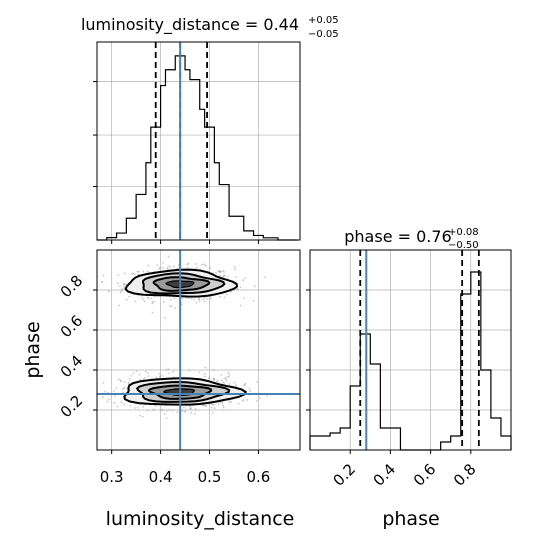 Image resolution: width=550 pixels, height=550 pixels. I want to click on phase-title-sup: +0.08, so click(463, 232).